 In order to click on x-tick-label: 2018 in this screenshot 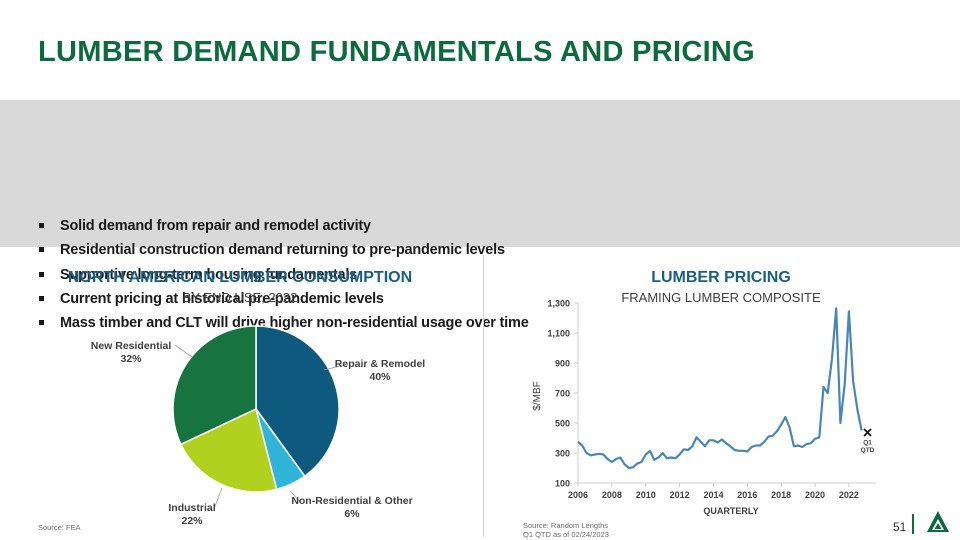, I will do `click(781, 495)`.